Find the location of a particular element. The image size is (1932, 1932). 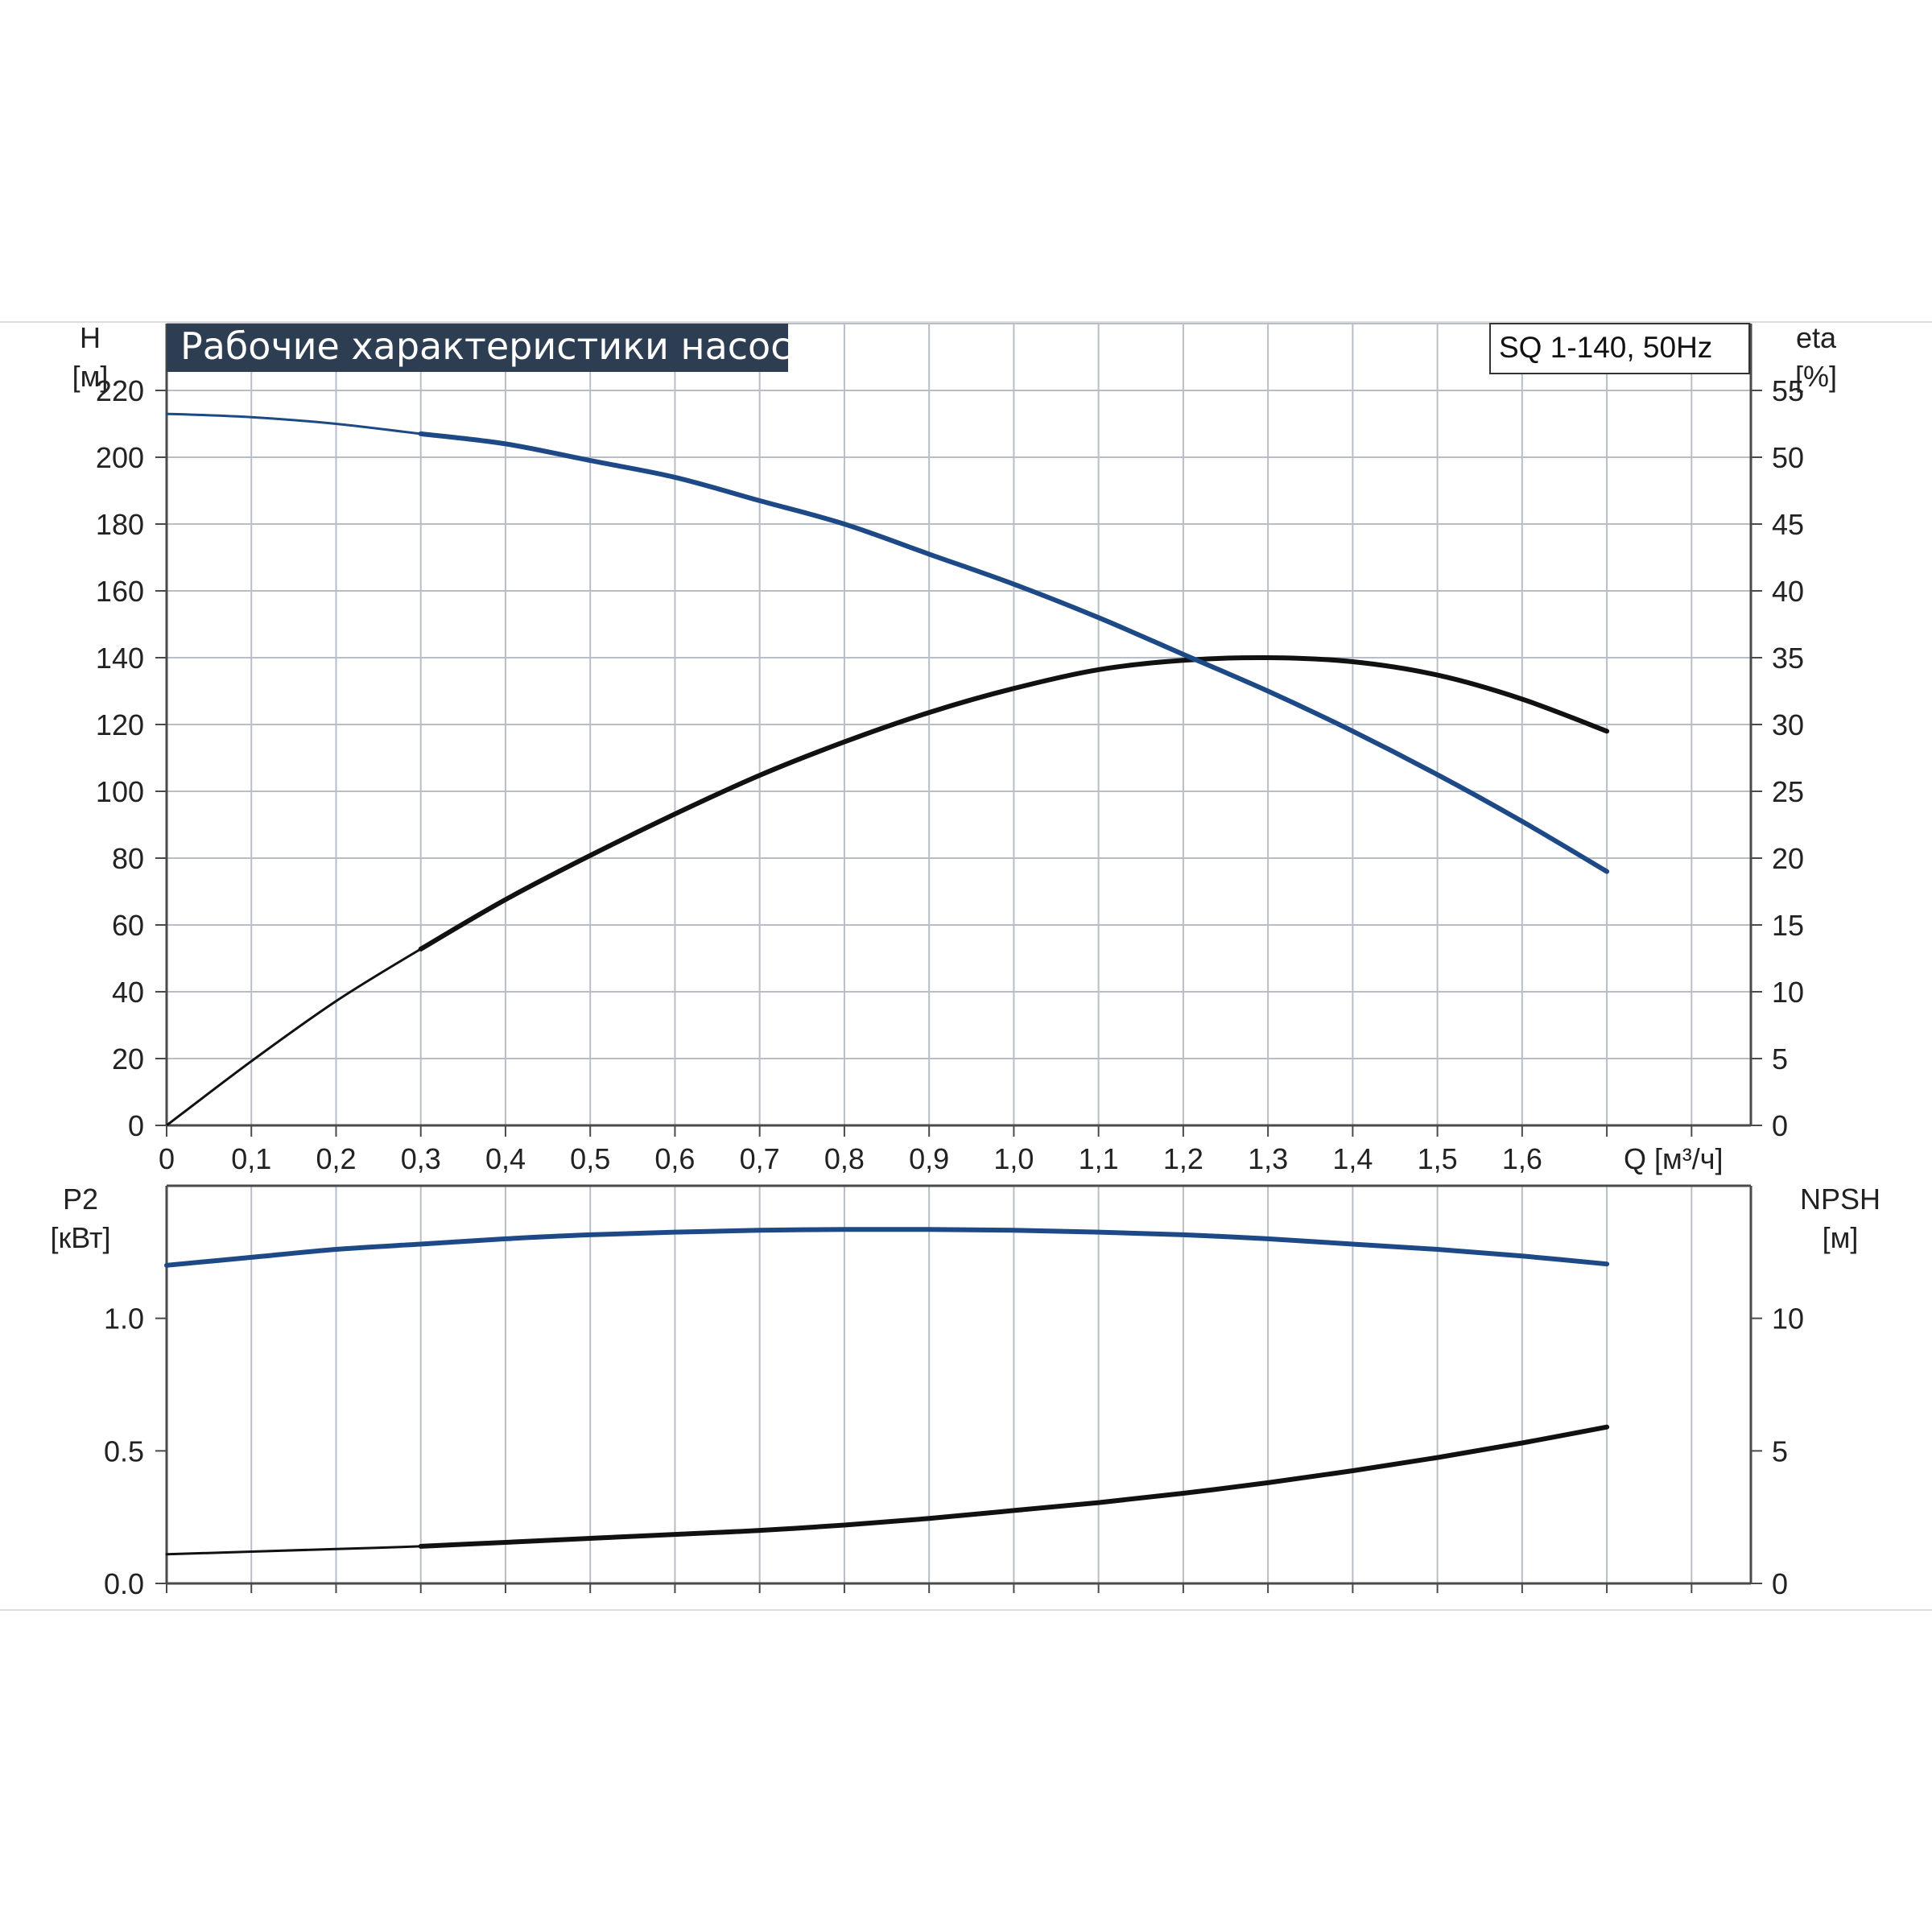

p2-tick-label: 0.0 is located at coordinates (124, 1583).